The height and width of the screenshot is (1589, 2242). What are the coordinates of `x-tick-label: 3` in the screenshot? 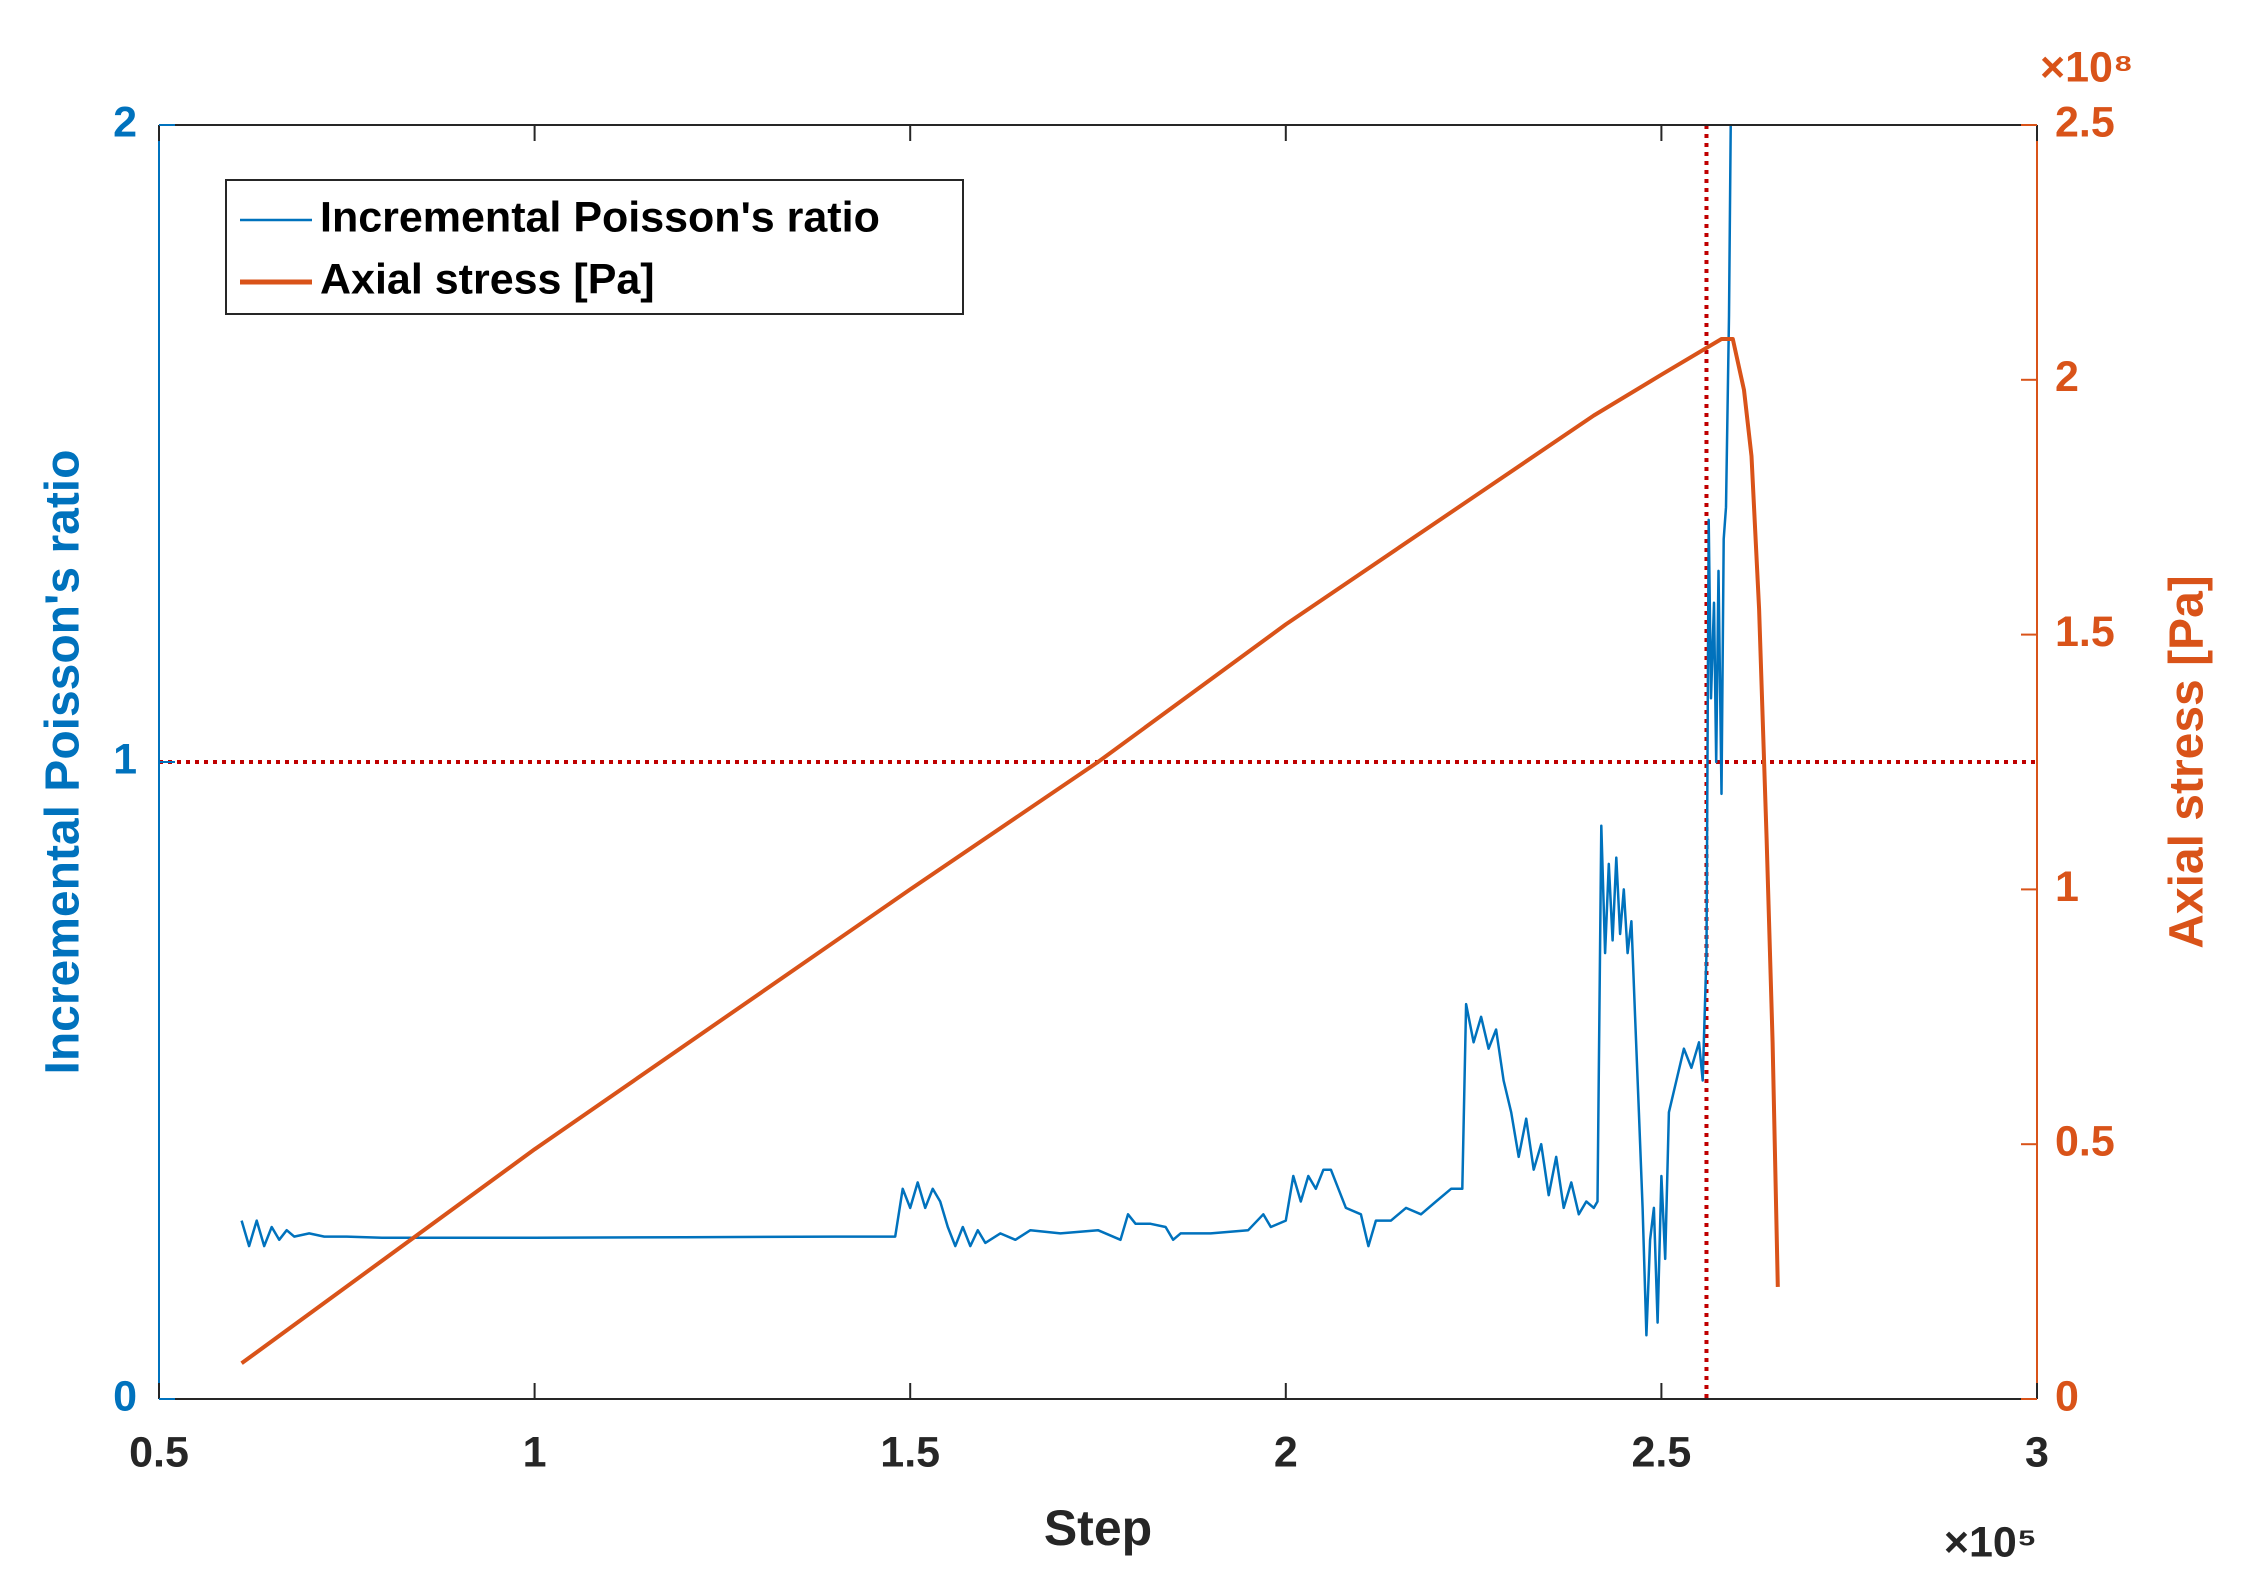 It's located at (2037, 1452).